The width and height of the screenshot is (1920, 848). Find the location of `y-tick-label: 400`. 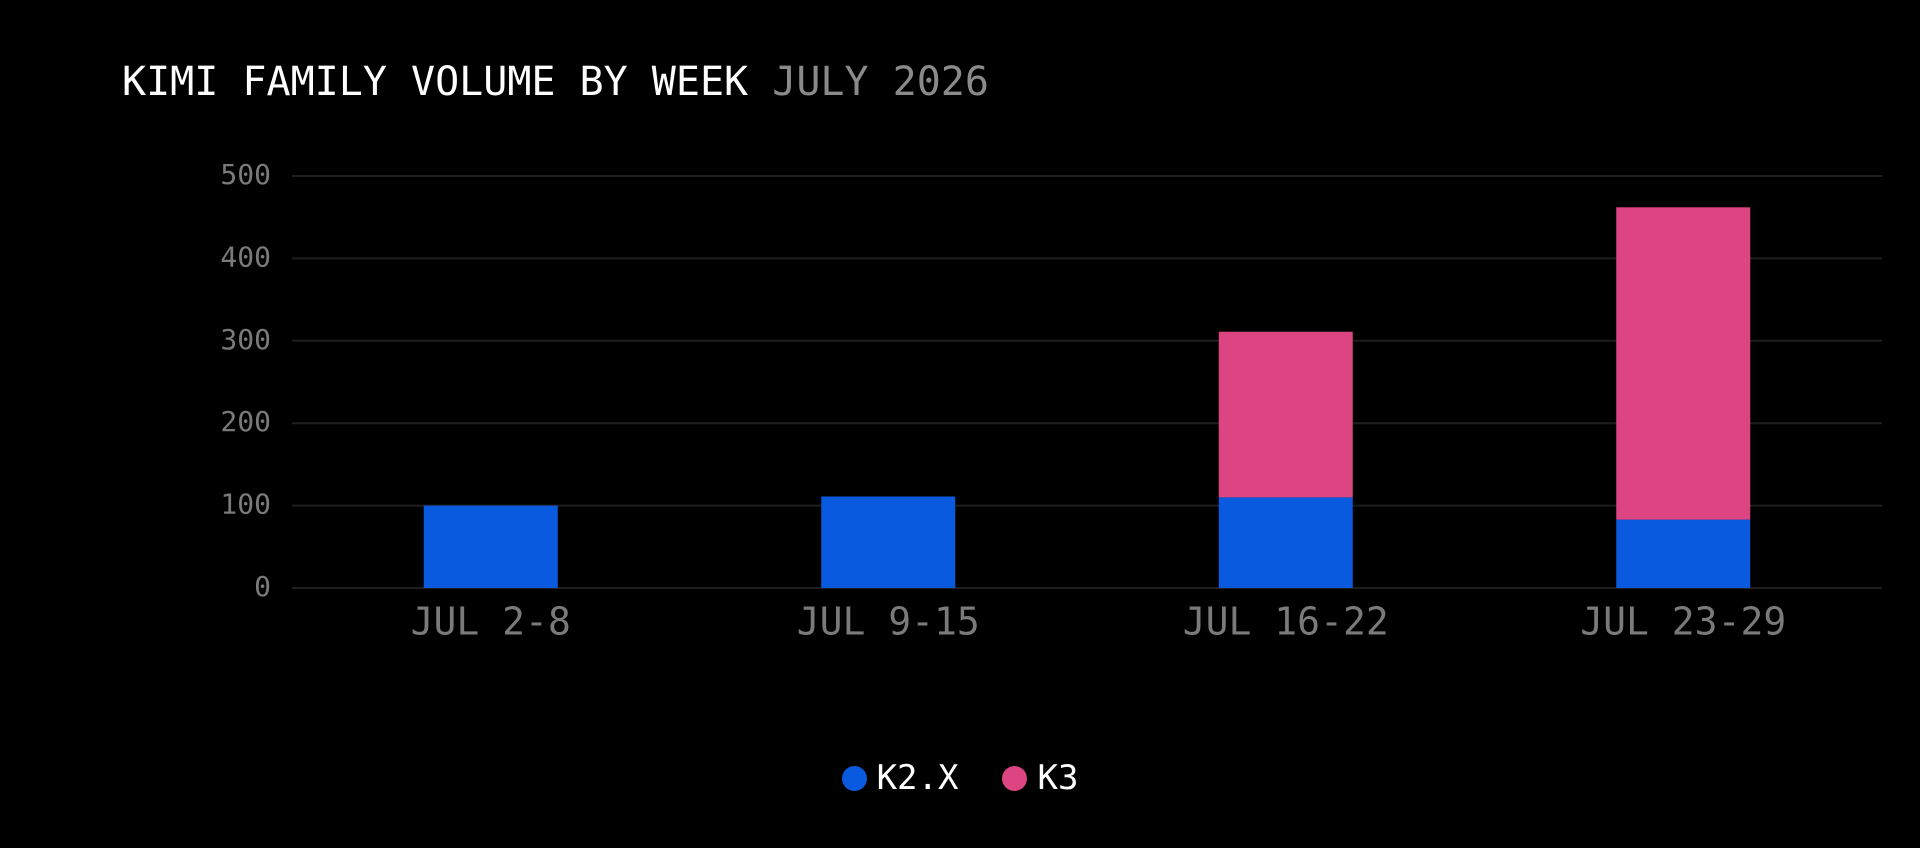

y-tick-label: 400 is located at coordinates (245, 256).